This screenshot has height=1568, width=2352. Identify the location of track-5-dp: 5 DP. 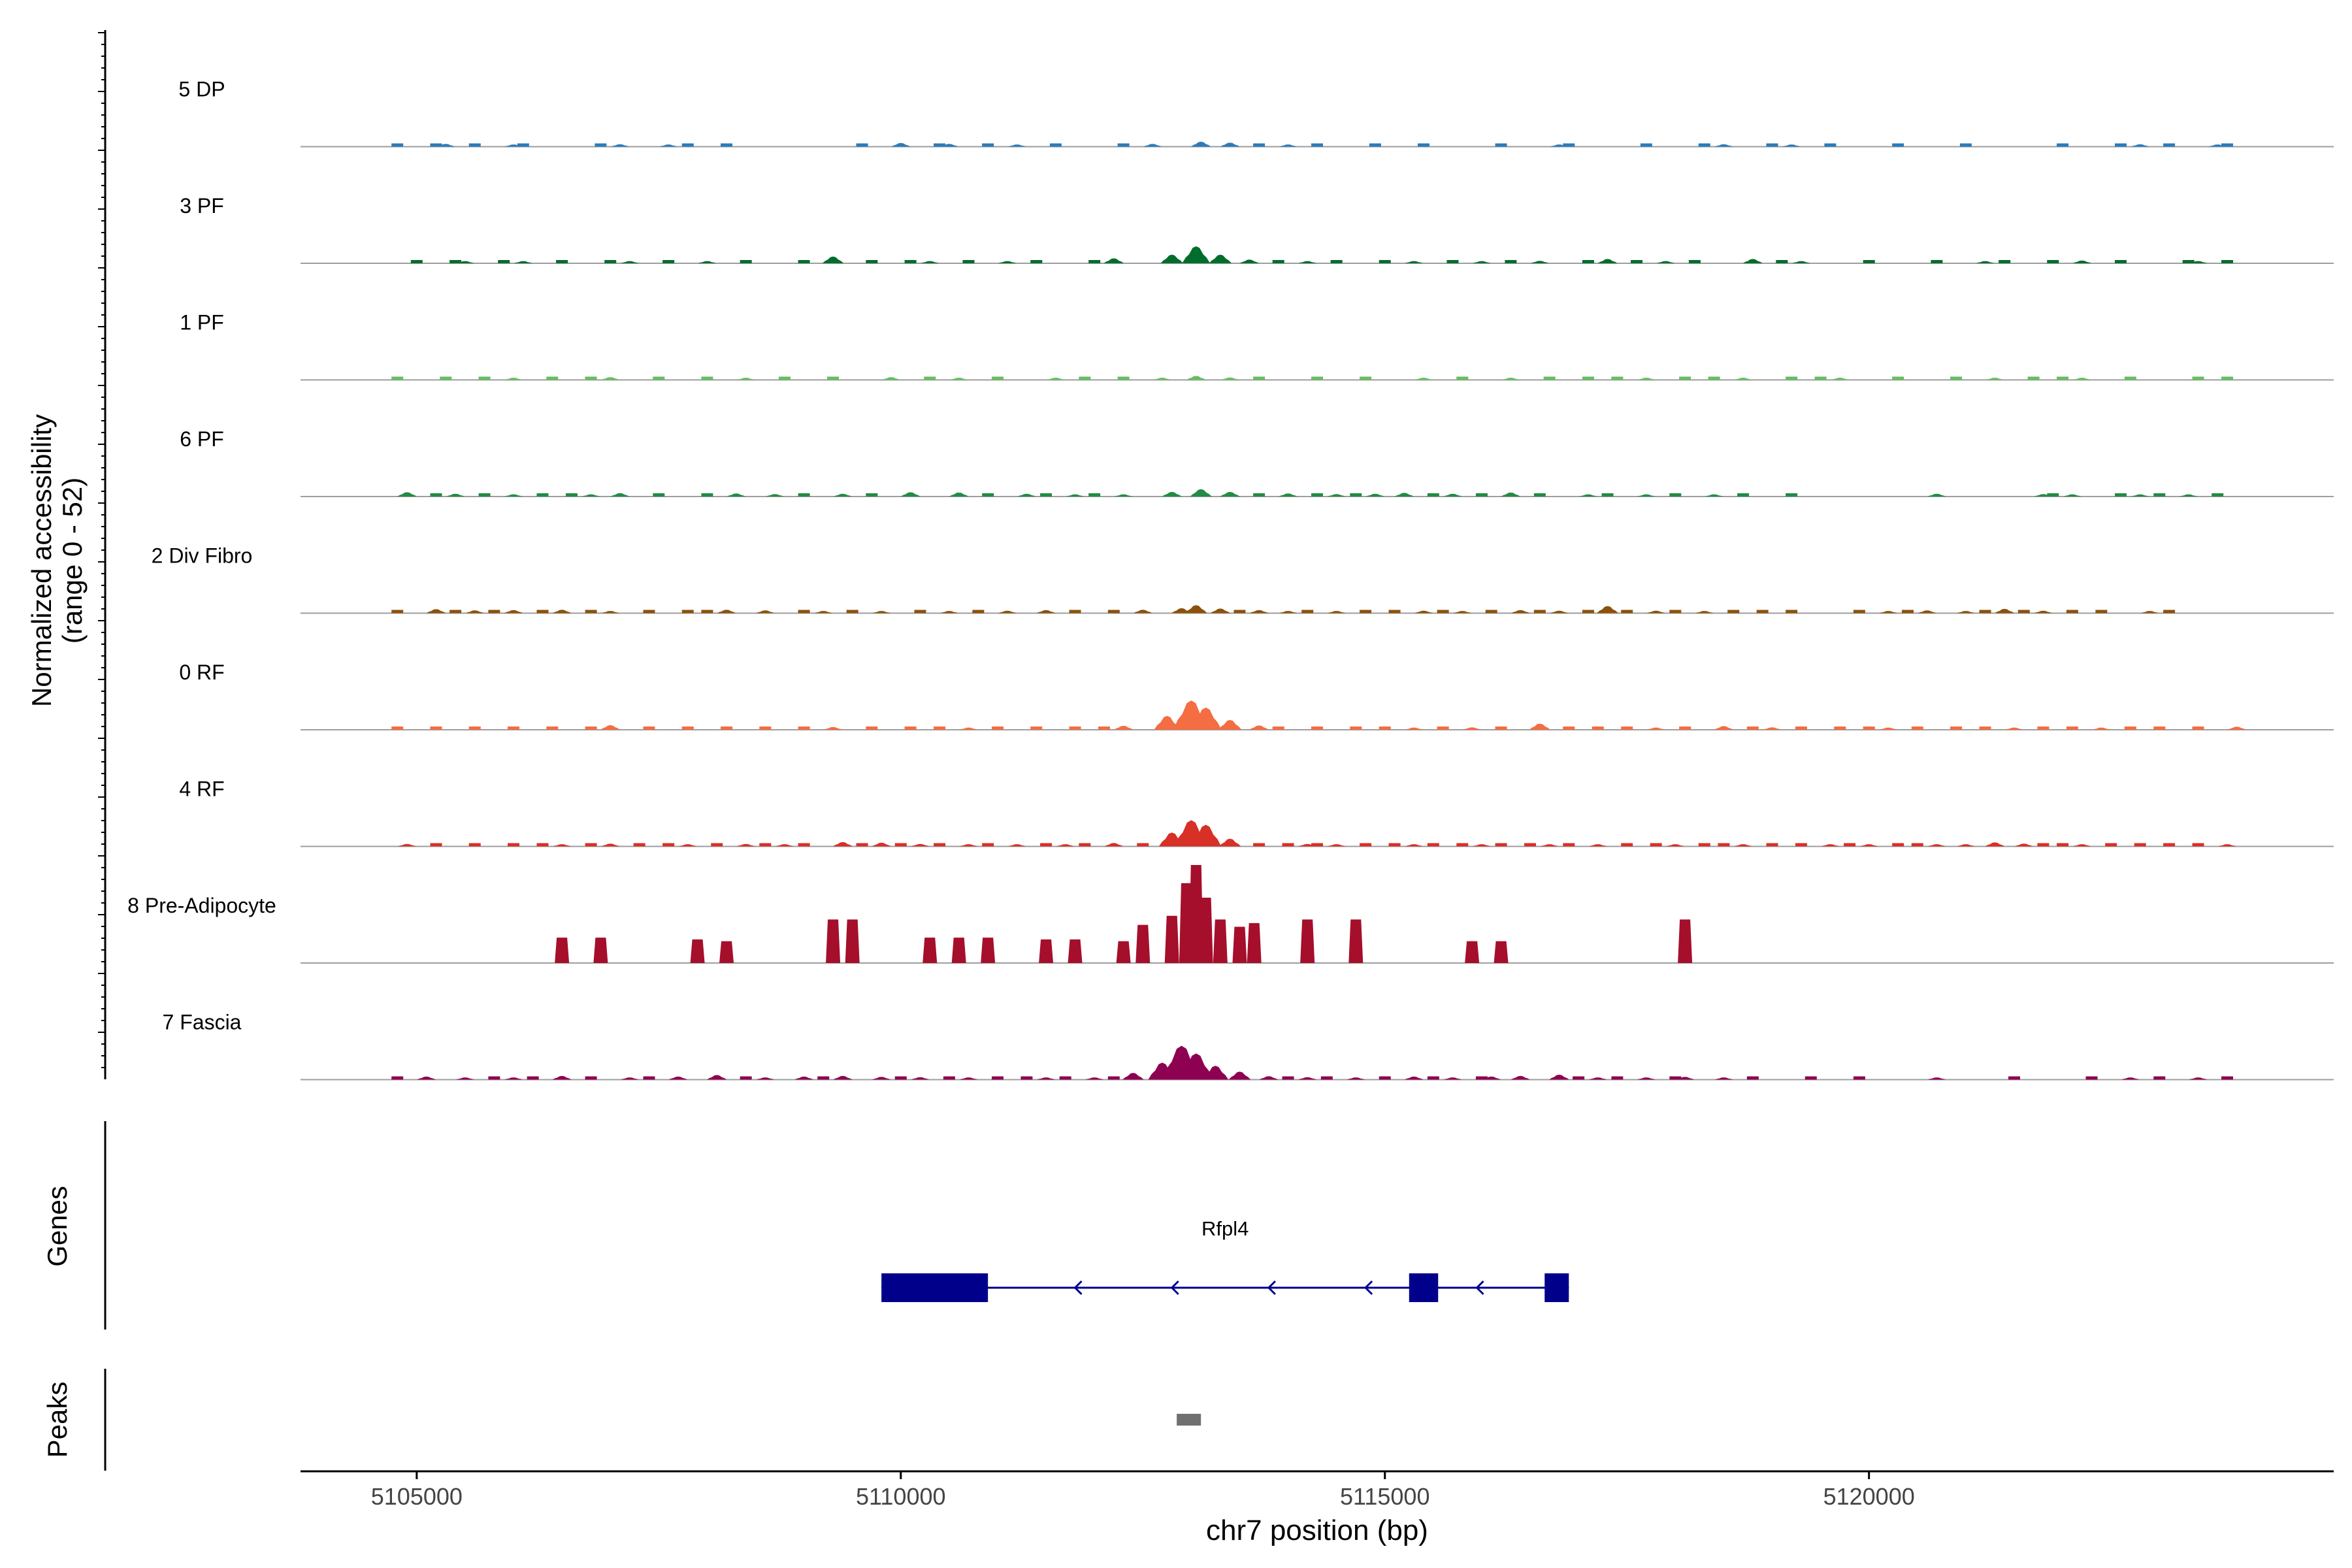
(1256, 113).